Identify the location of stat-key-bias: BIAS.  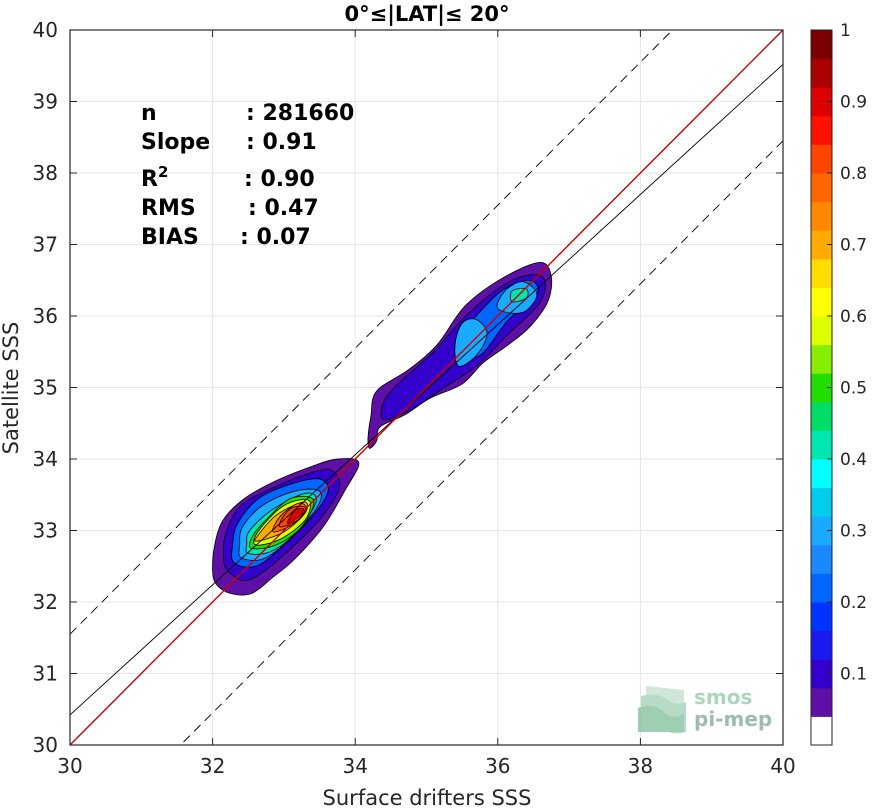
(170, 237).